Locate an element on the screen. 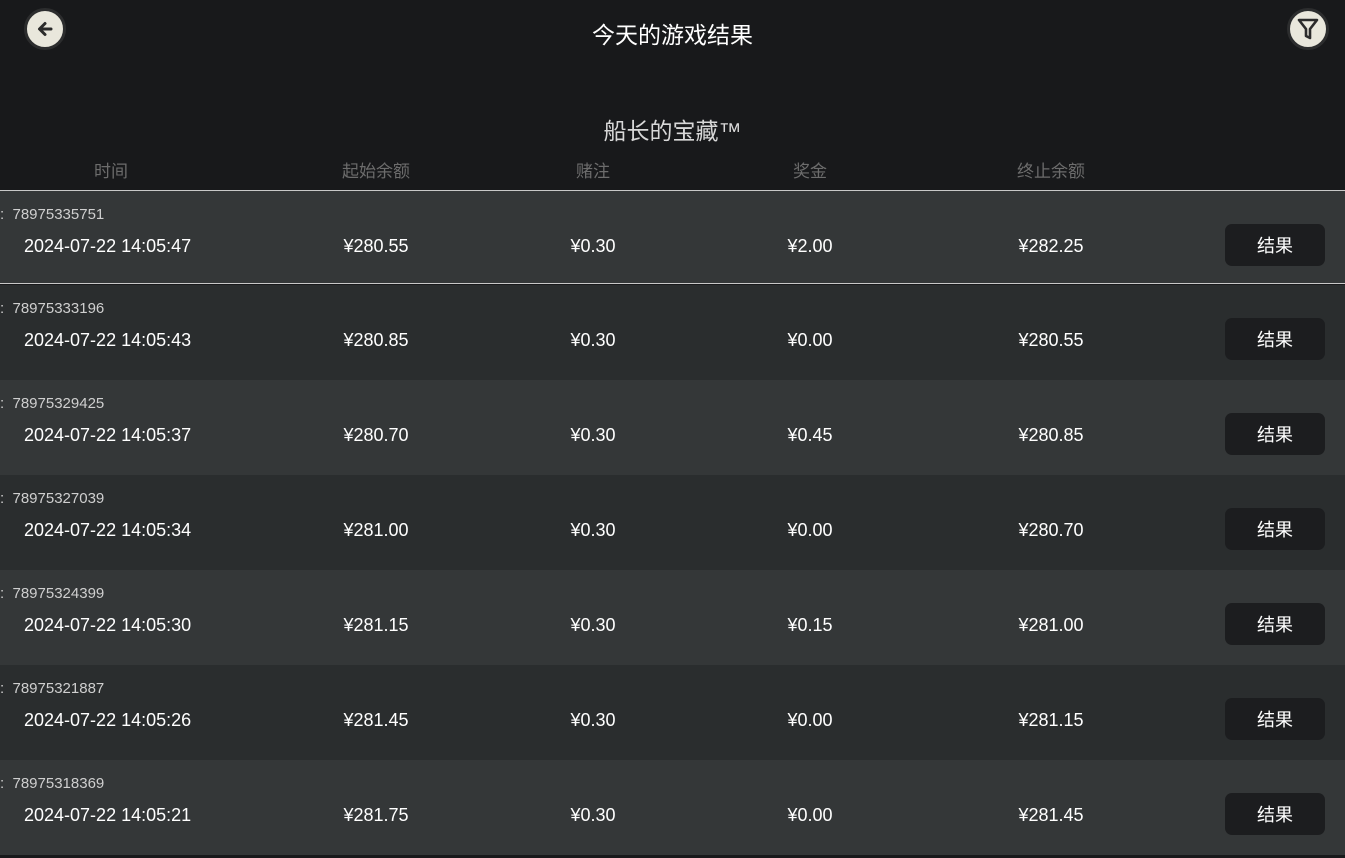  start-balance-cell: ¥280.85 is located at coordinates (376, 340).